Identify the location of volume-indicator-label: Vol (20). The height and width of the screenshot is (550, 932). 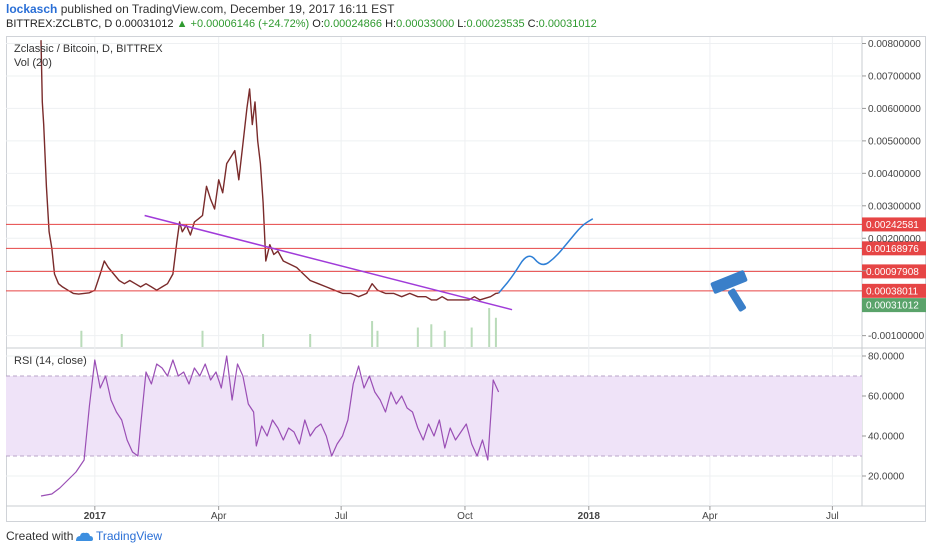
(33, 63).